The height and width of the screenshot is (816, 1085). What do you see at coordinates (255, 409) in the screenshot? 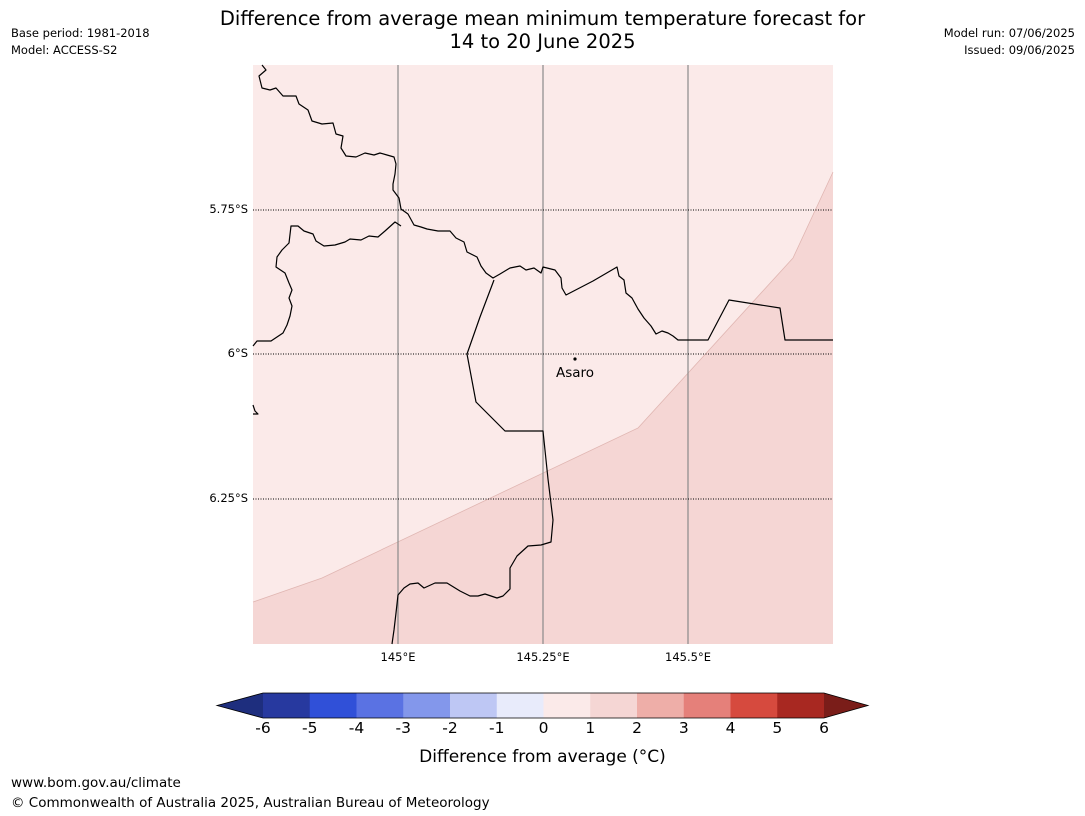
I see `boundary-west-stub` at bounding box center [255, 409].